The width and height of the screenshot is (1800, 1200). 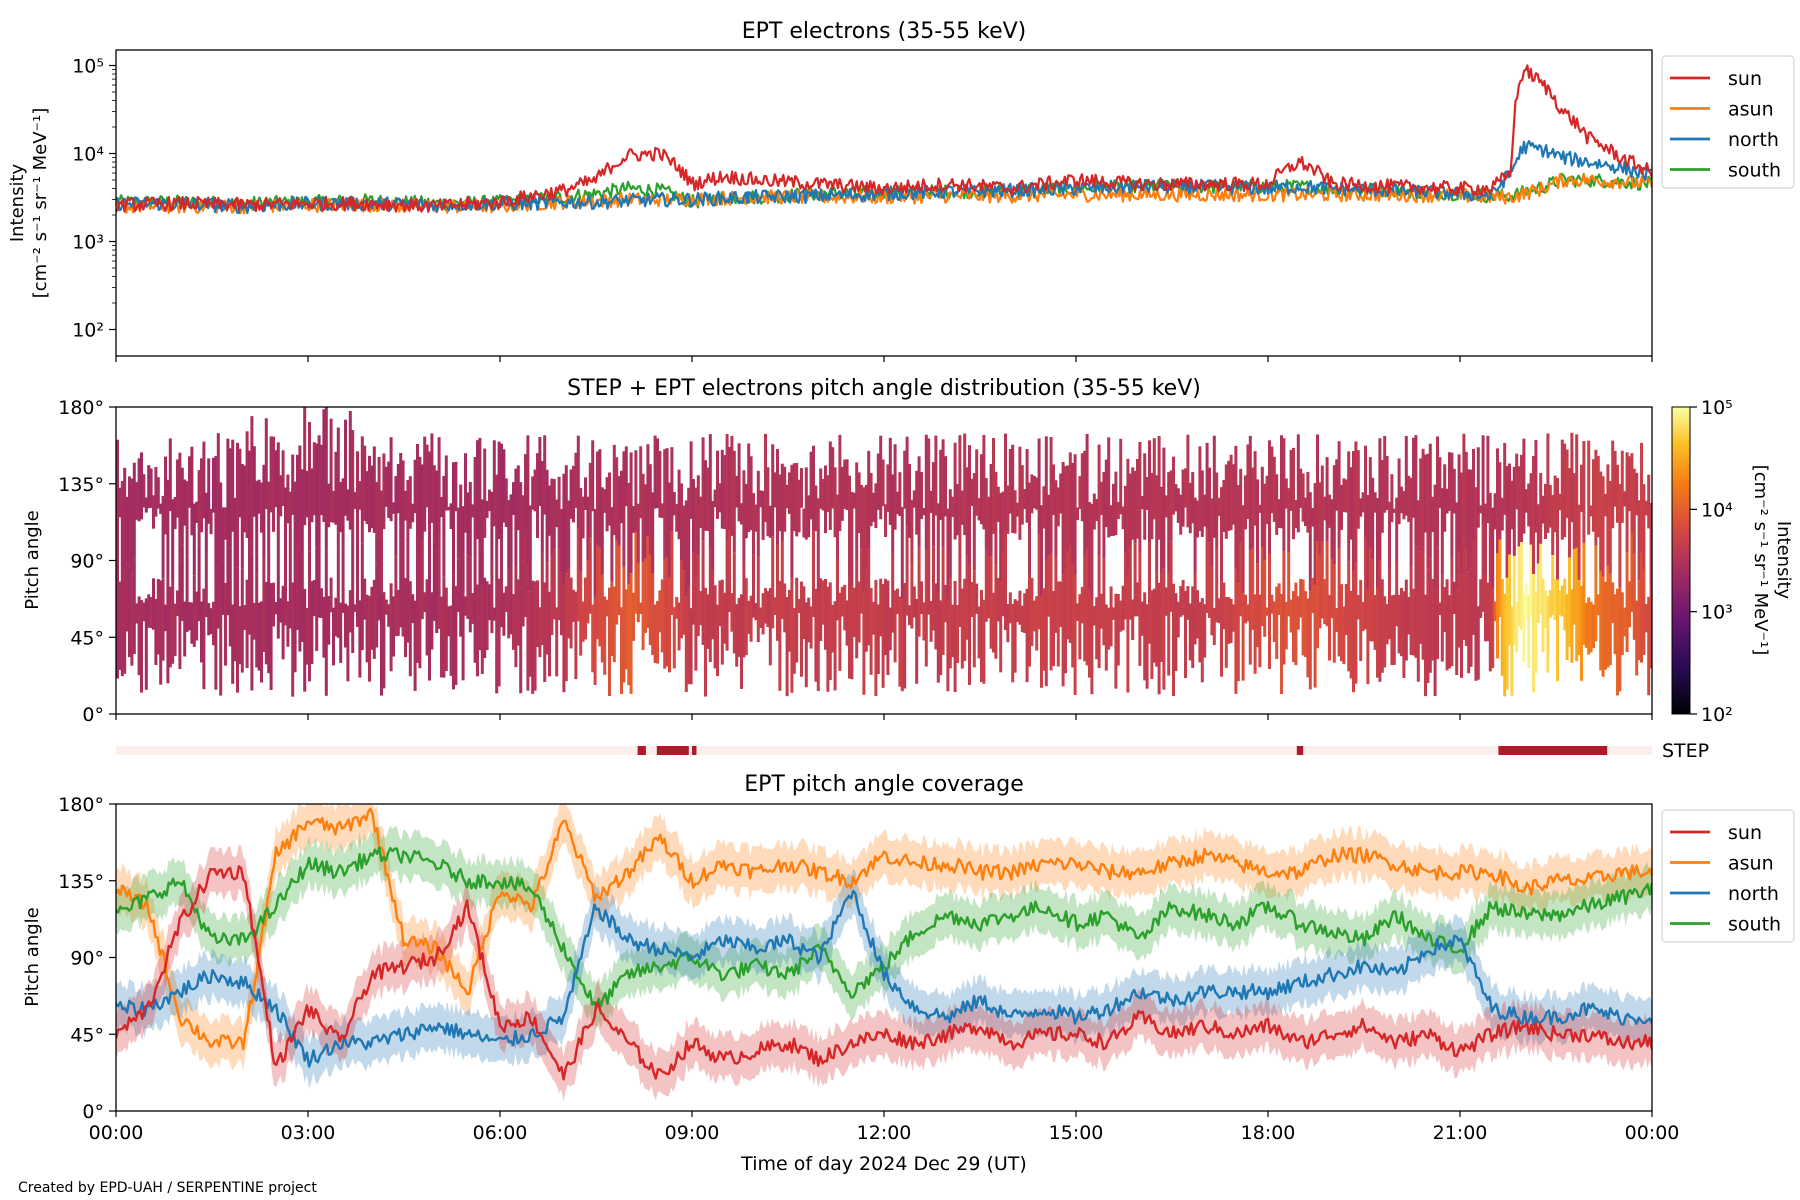 I want to click on panel4-y-ticks: 0° 45° 90° 135° 180°, so click(x=87, y=958).